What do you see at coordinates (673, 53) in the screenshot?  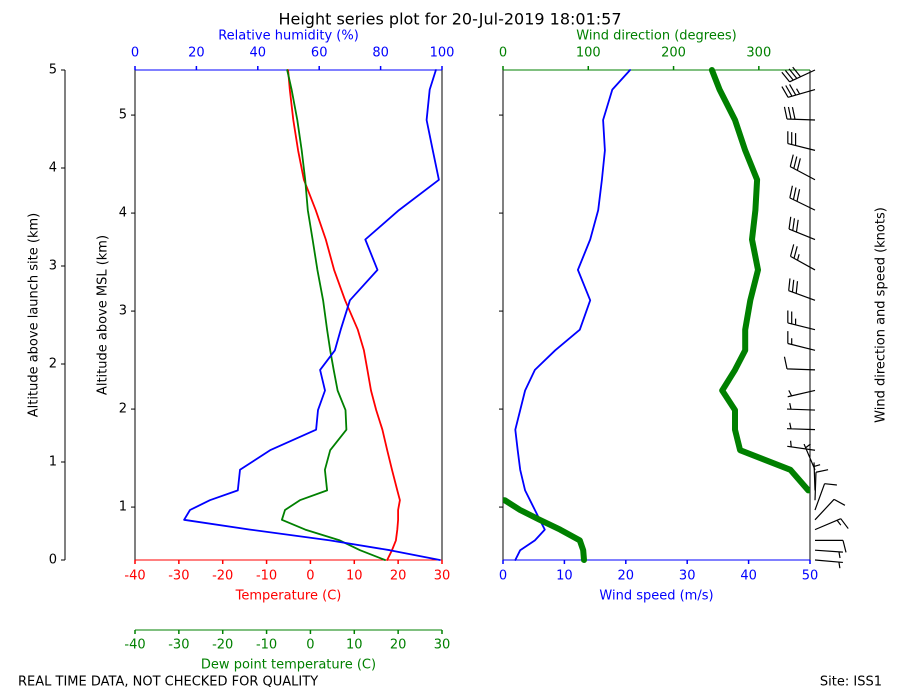 I see `tick-label: 200` at bounding box center [673, 53].